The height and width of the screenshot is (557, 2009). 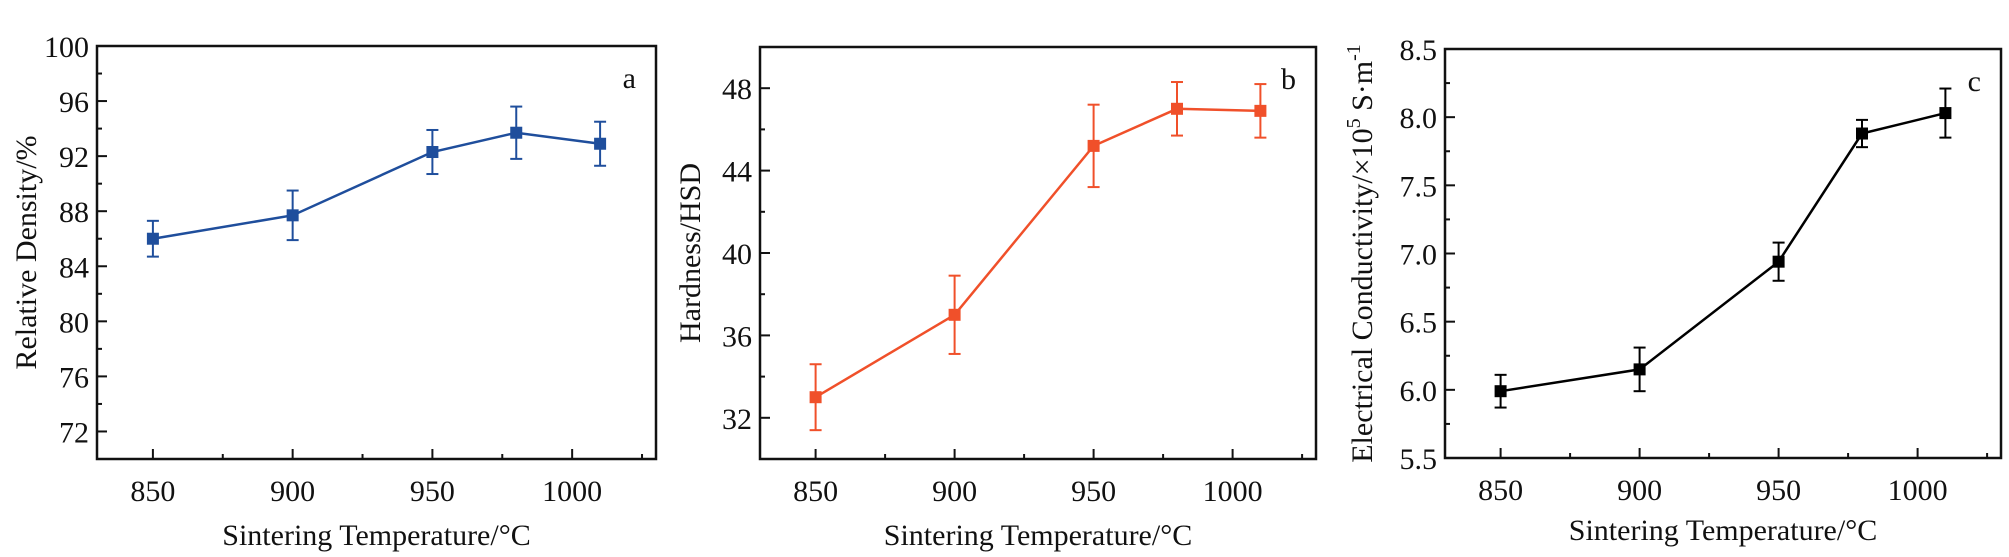 I want to click on y-tick-label: 36, so click(x=737, y=336).